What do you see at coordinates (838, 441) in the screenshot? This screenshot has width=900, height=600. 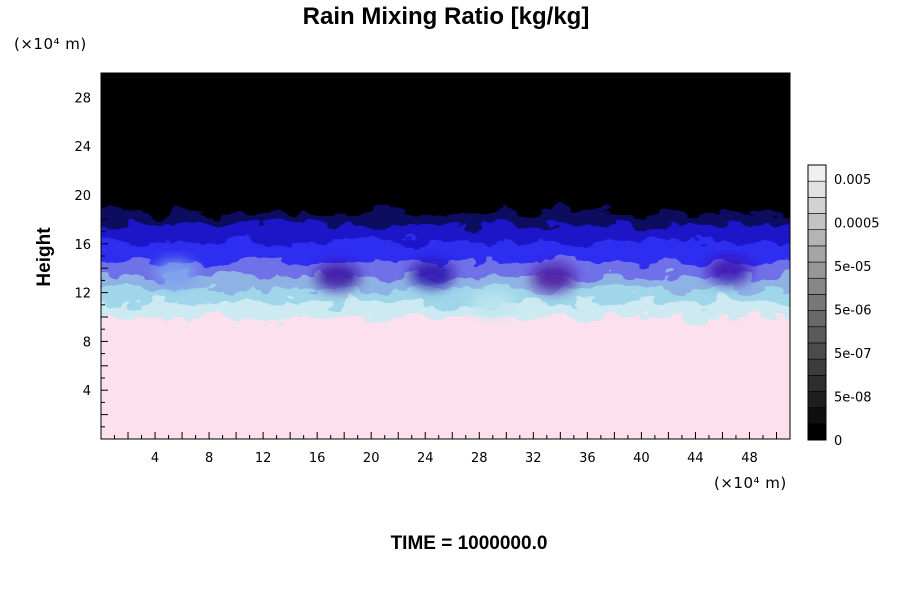 I see `colorbar-label: 0` at bounding box center [838, 441].